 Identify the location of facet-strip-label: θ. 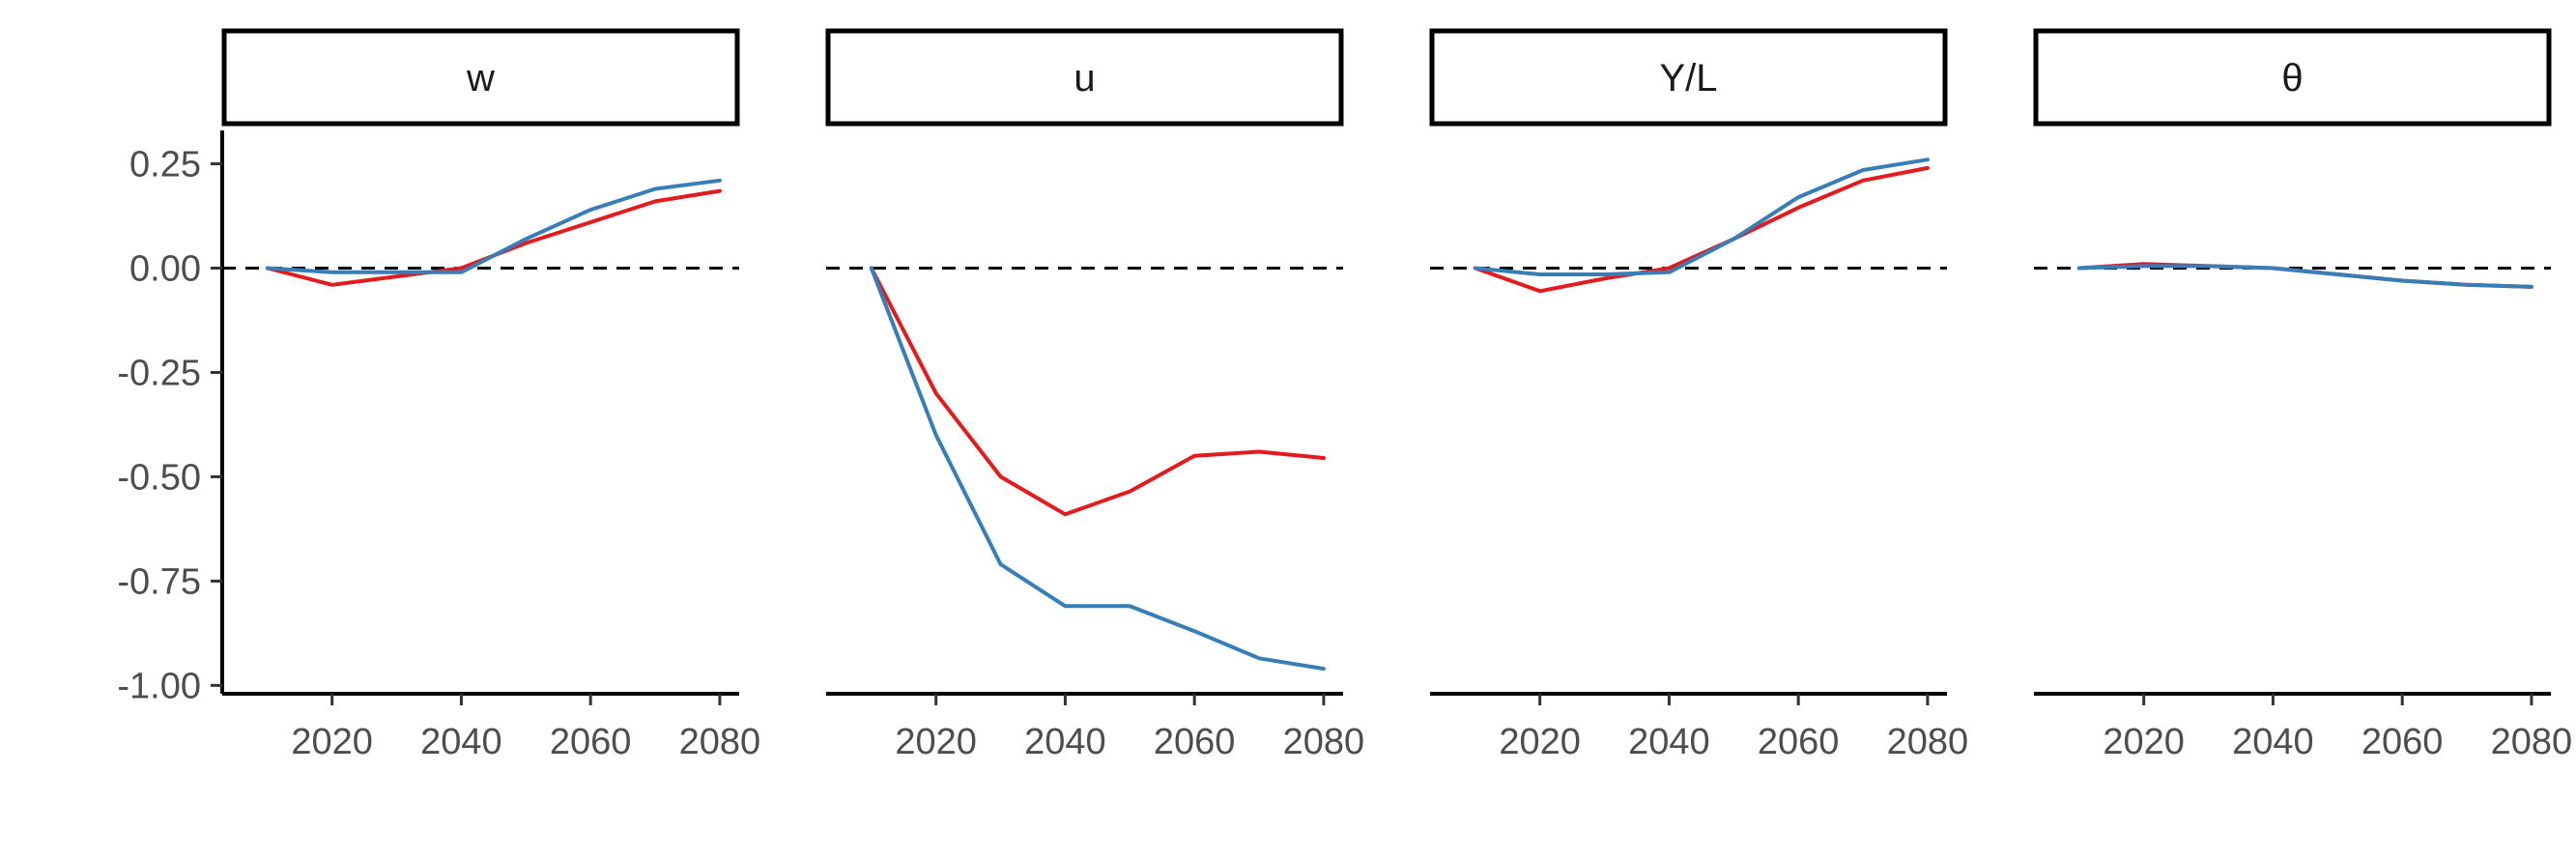
(2292, 79).